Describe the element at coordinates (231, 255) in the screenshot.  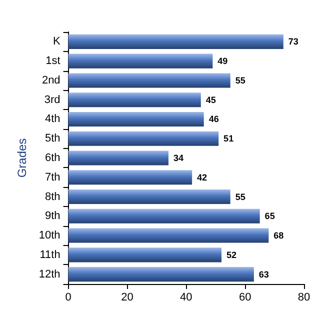
I see `data-label: 52` at that location.